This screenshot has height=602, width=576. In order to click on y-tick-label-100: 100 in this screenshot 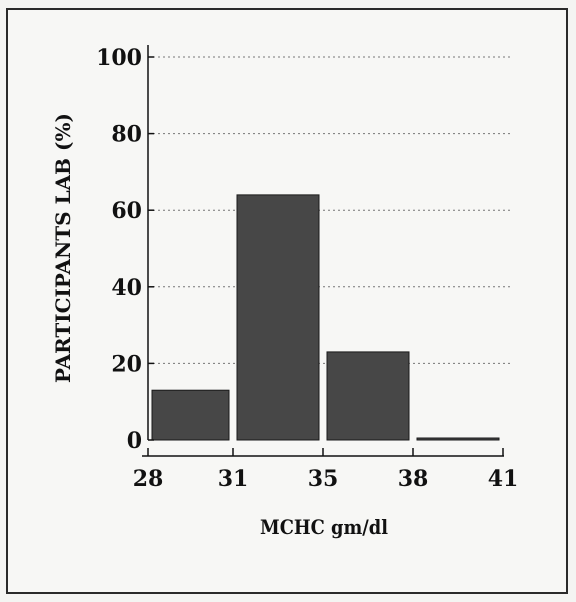, I will do `click(119, 58)`.